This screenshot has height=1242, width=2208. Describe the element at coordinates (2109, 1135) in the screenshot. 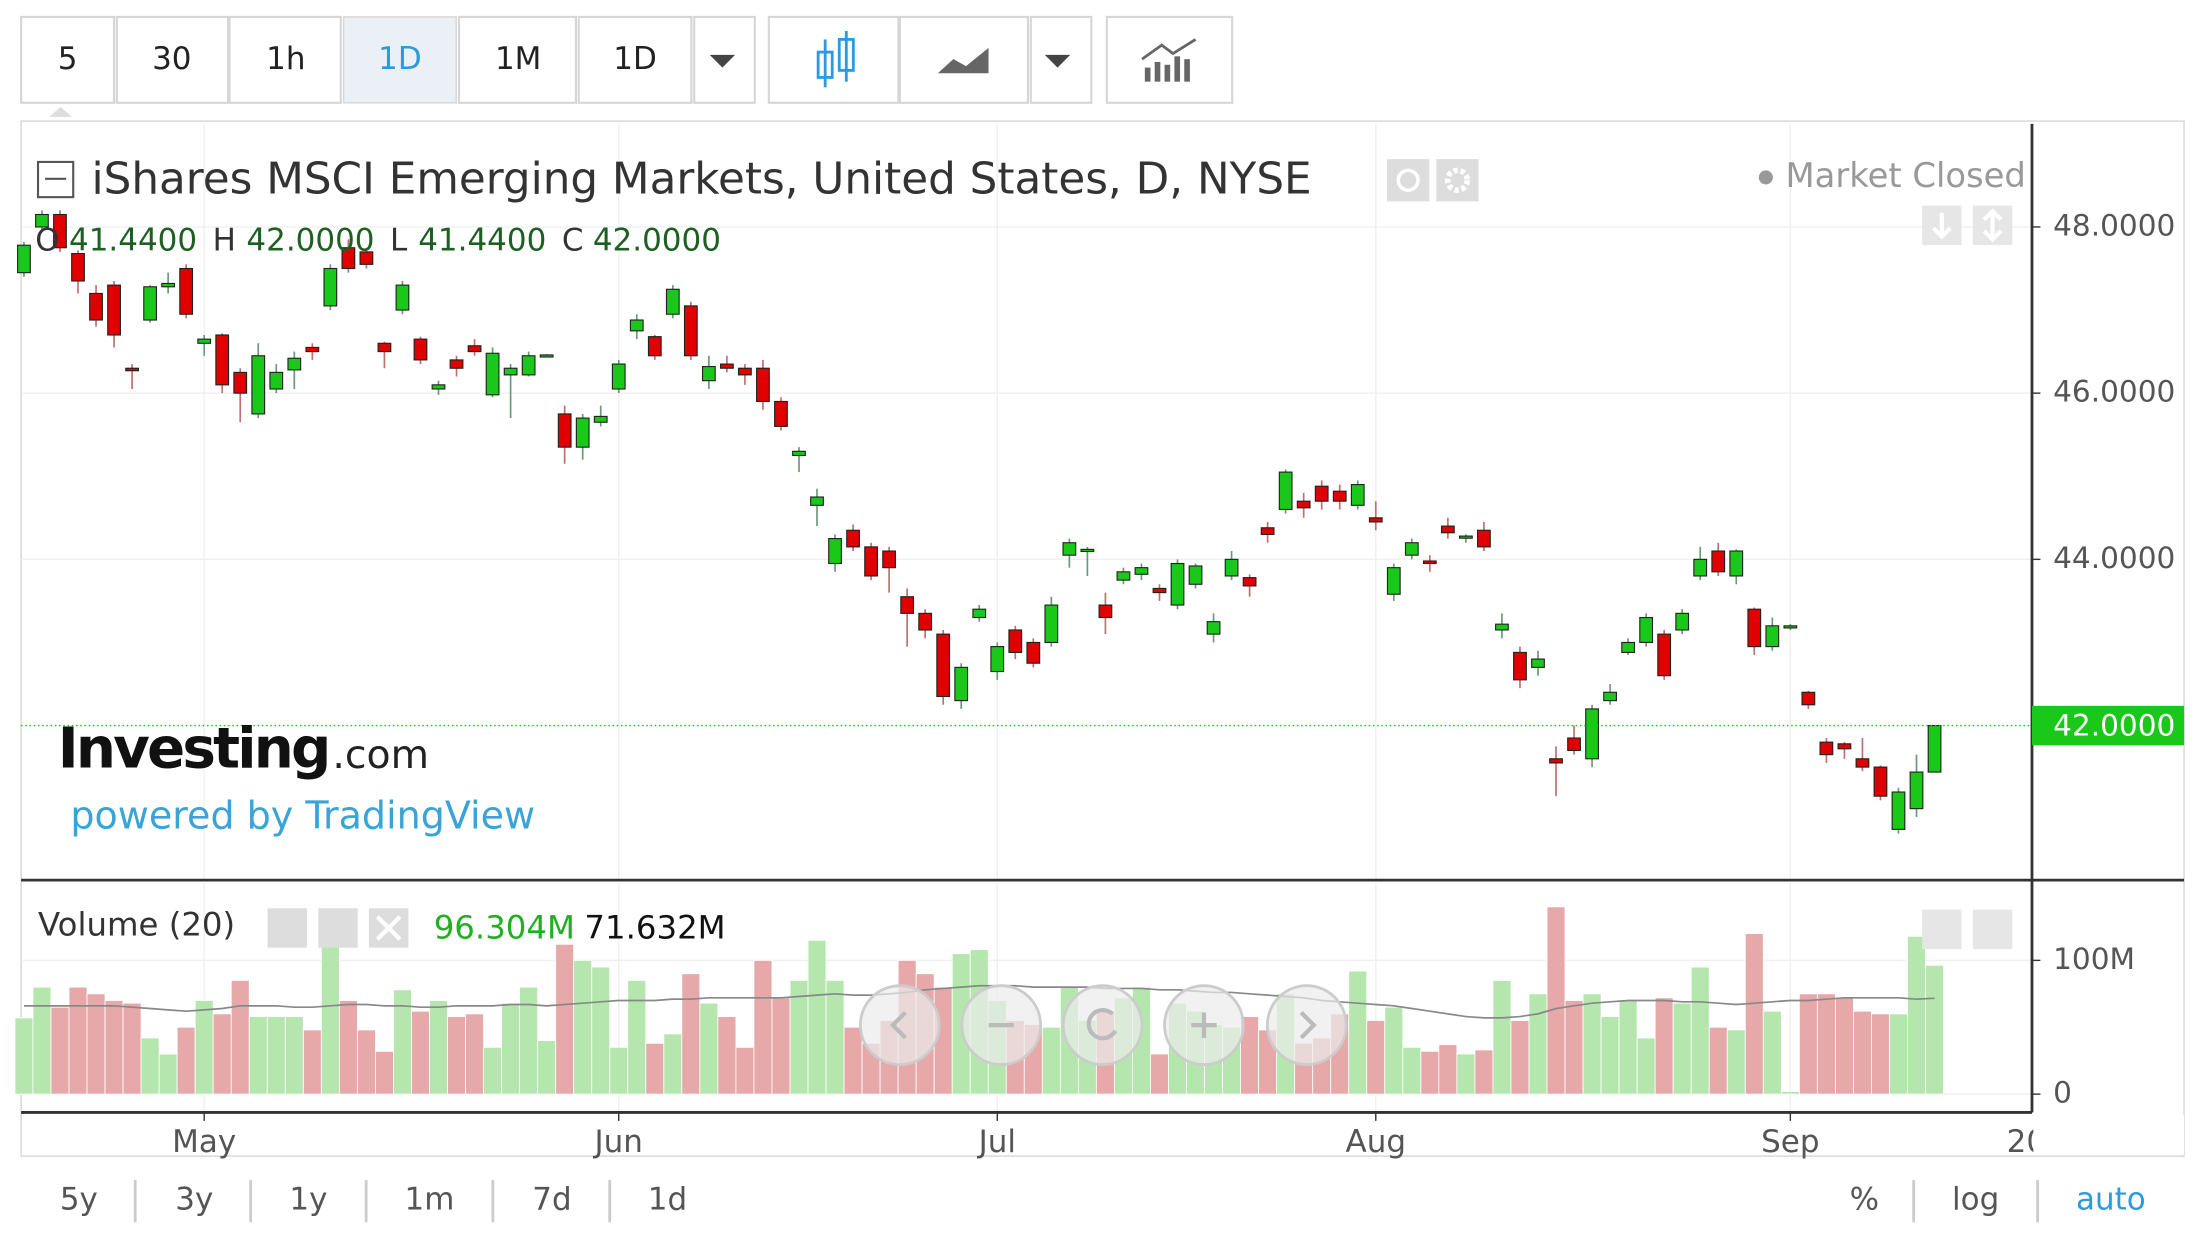

I see `axis-corner` at that location.